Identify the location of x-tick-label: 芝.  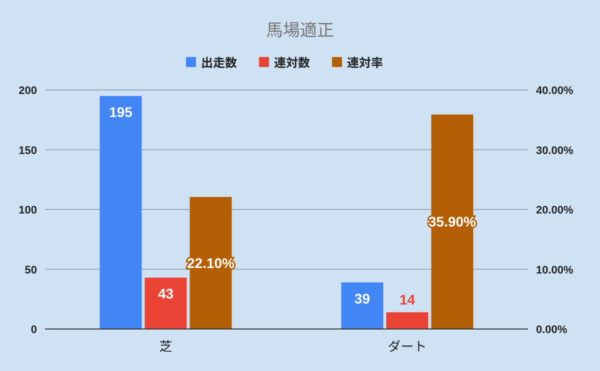
(165, 345).